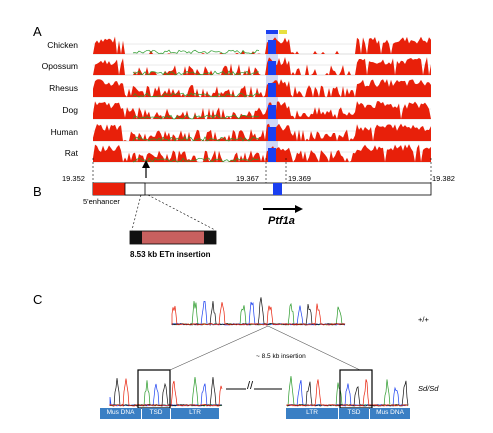  I want to click on sequence-break-mark: //, so click(250, 386).